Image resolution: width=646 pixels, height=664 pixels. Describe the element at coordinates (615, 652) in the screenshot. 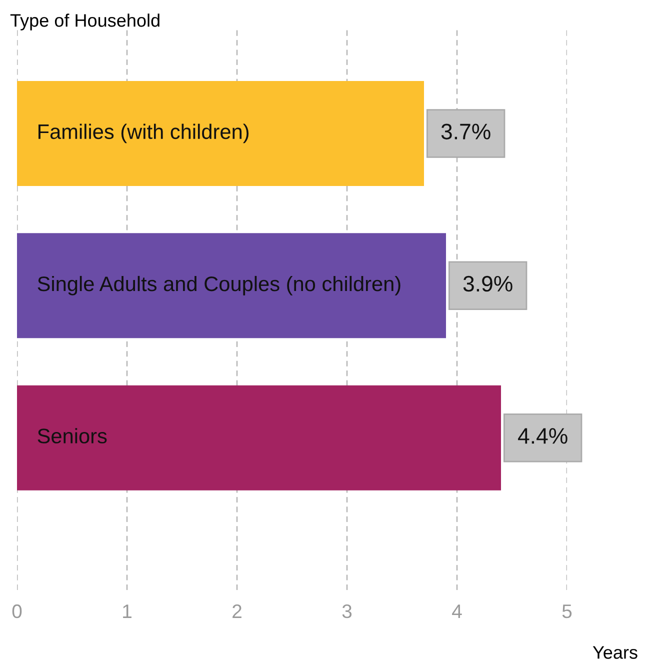

I see `x-axis-title: Years` at that location.